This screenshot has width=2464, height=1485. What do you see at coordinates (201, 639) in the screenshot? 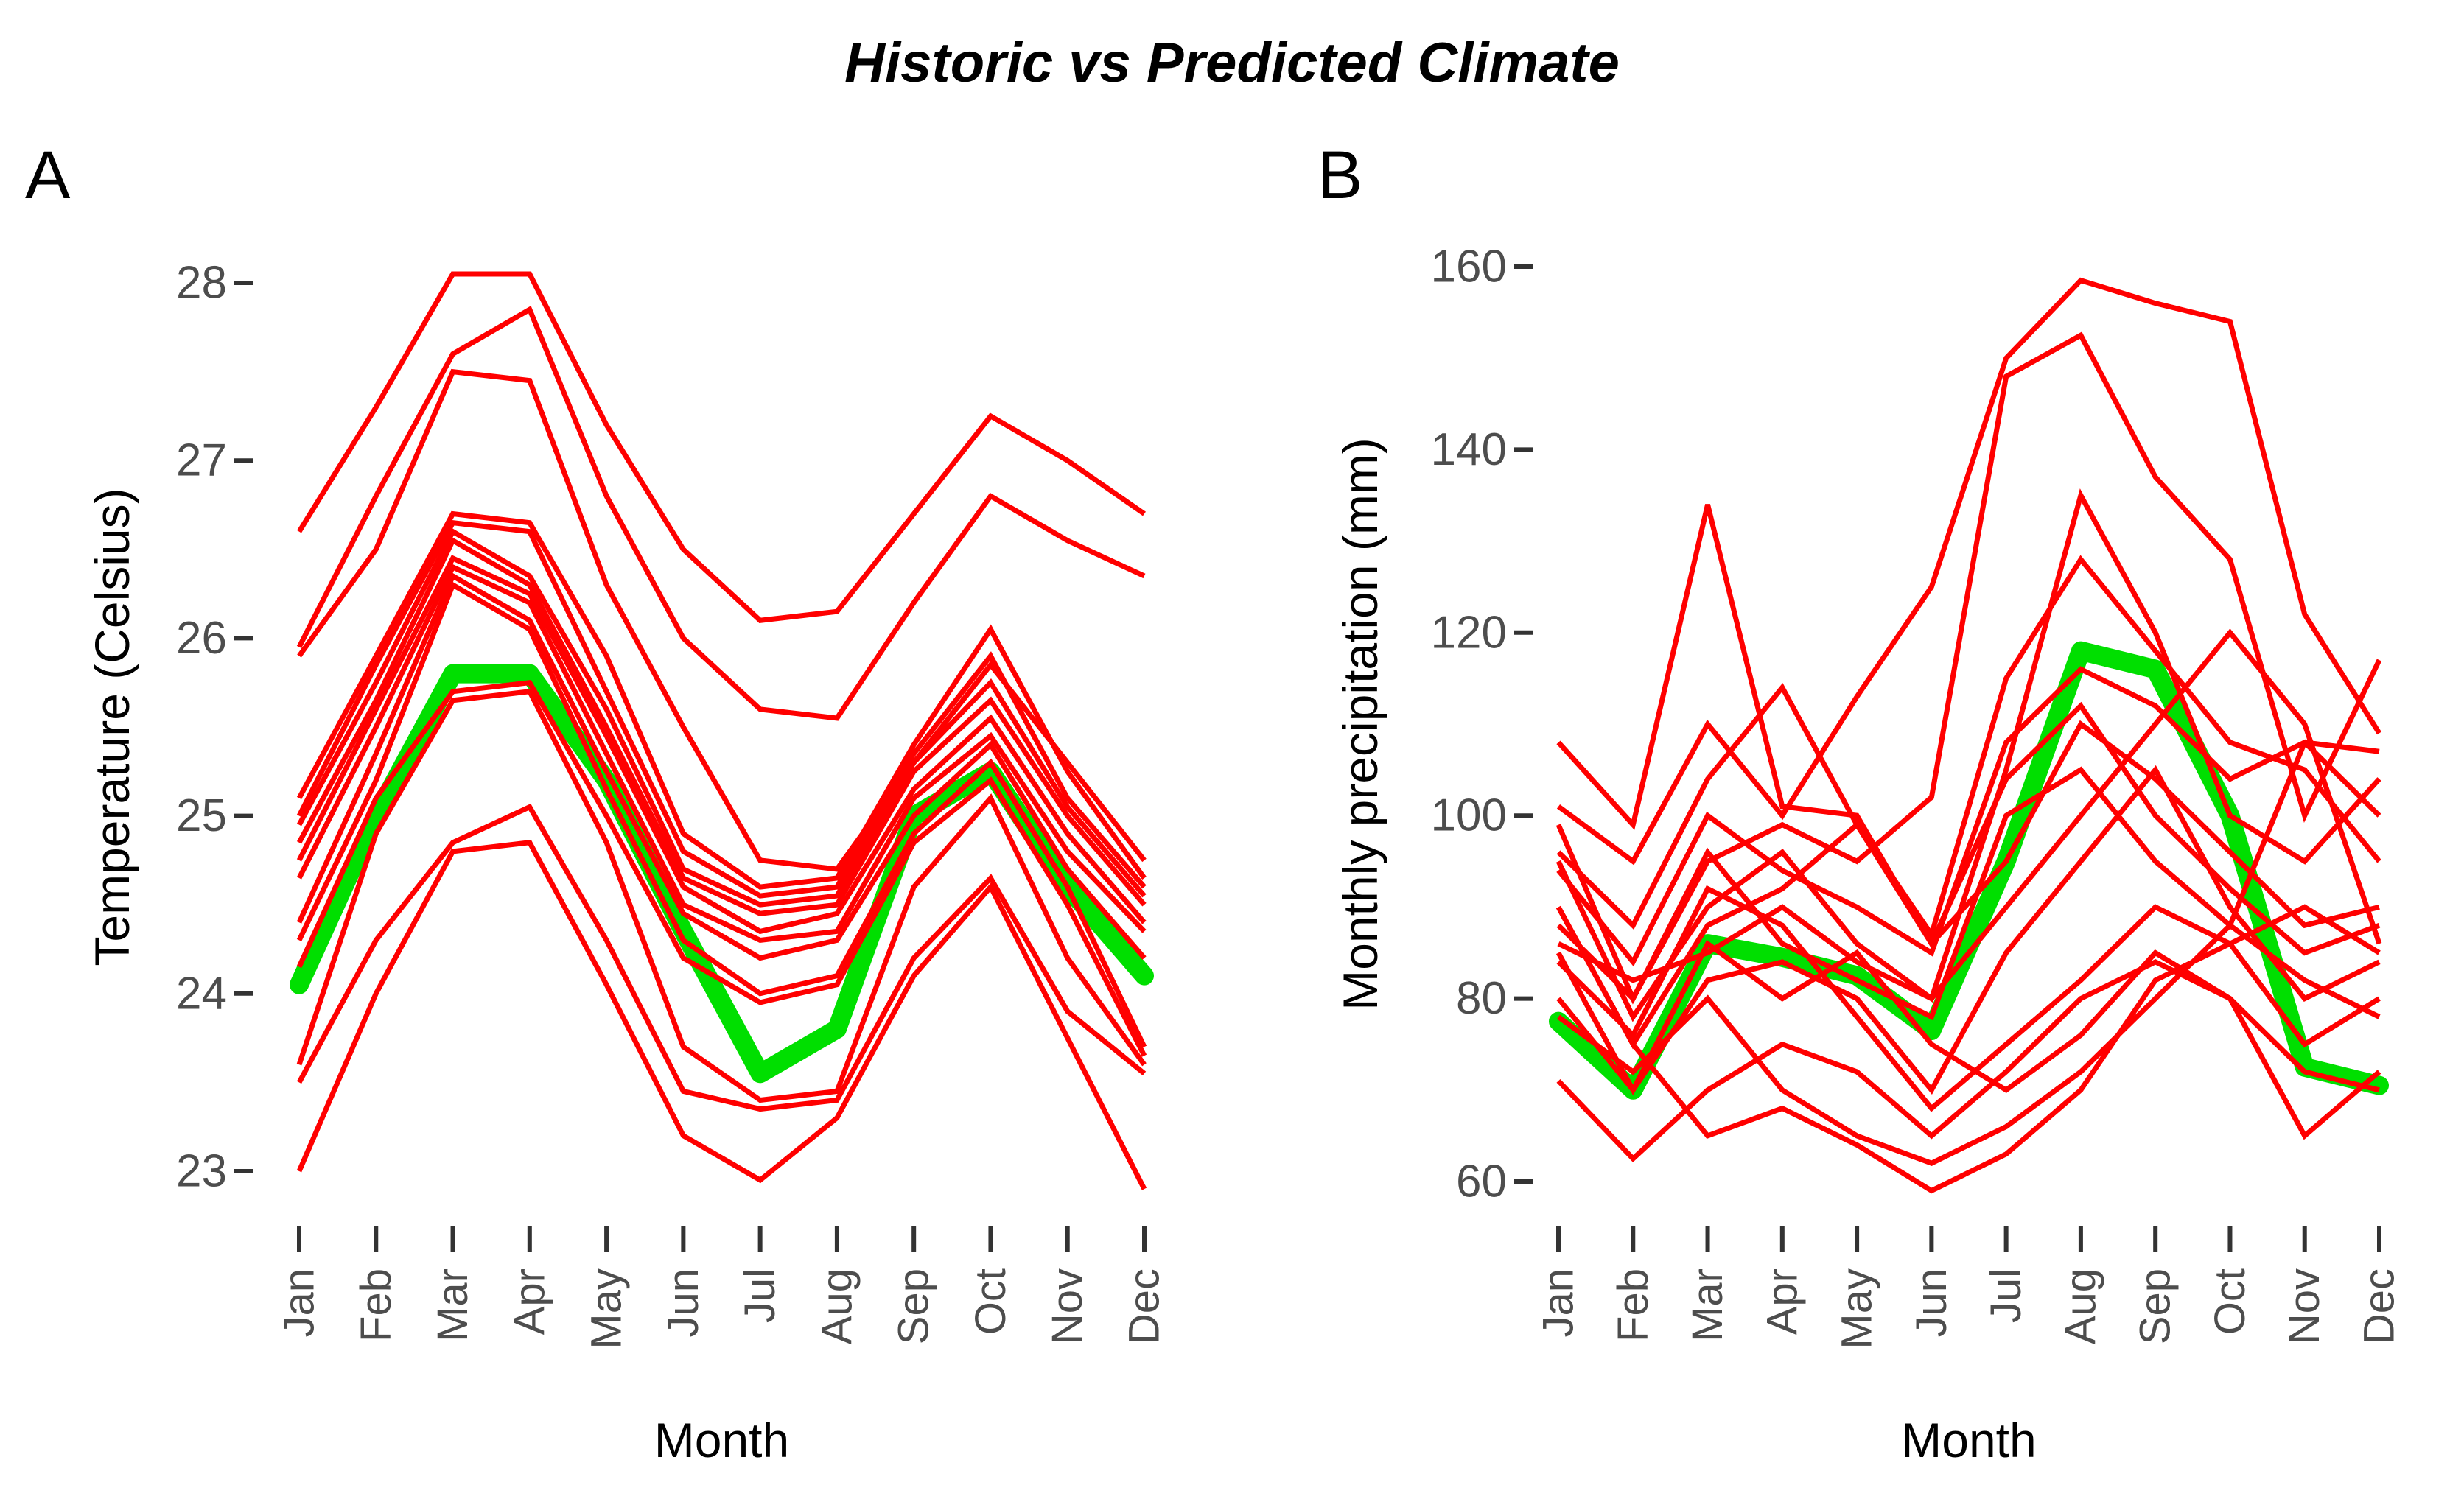
I see `y-tick-label: 26` at bounding box center [201, 639].